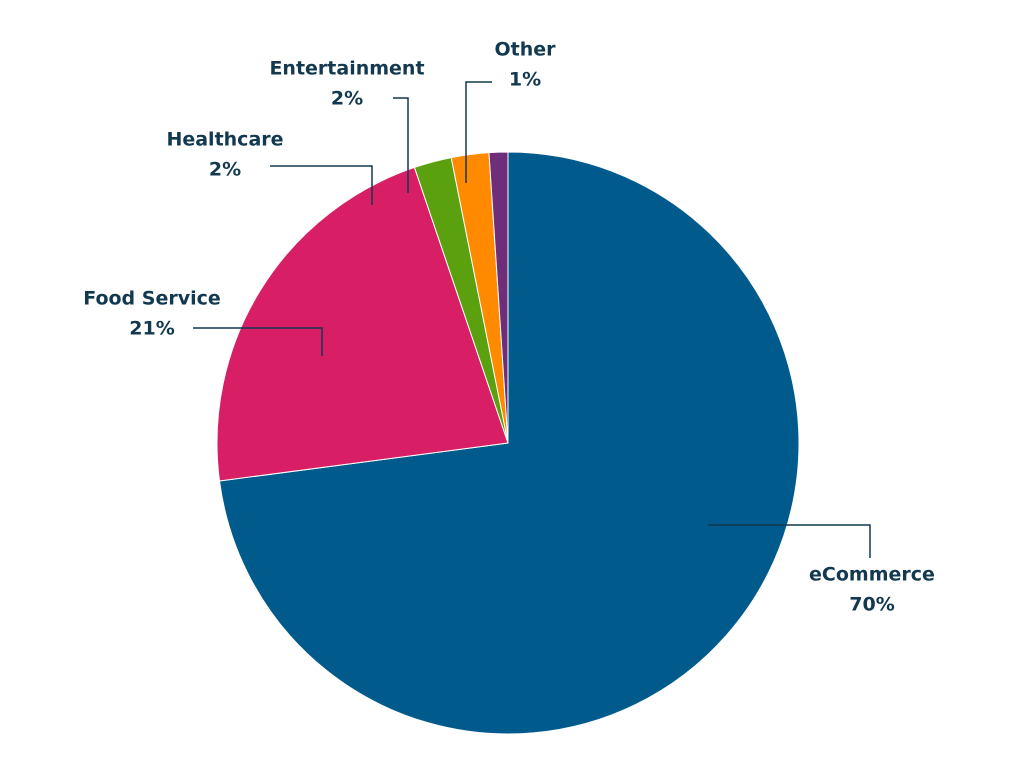 This screenshot has width=1024, height=768. Describe the element at coordinates (346, 69) in the screenshot. I see `slice-label: Entertainment` at that location.